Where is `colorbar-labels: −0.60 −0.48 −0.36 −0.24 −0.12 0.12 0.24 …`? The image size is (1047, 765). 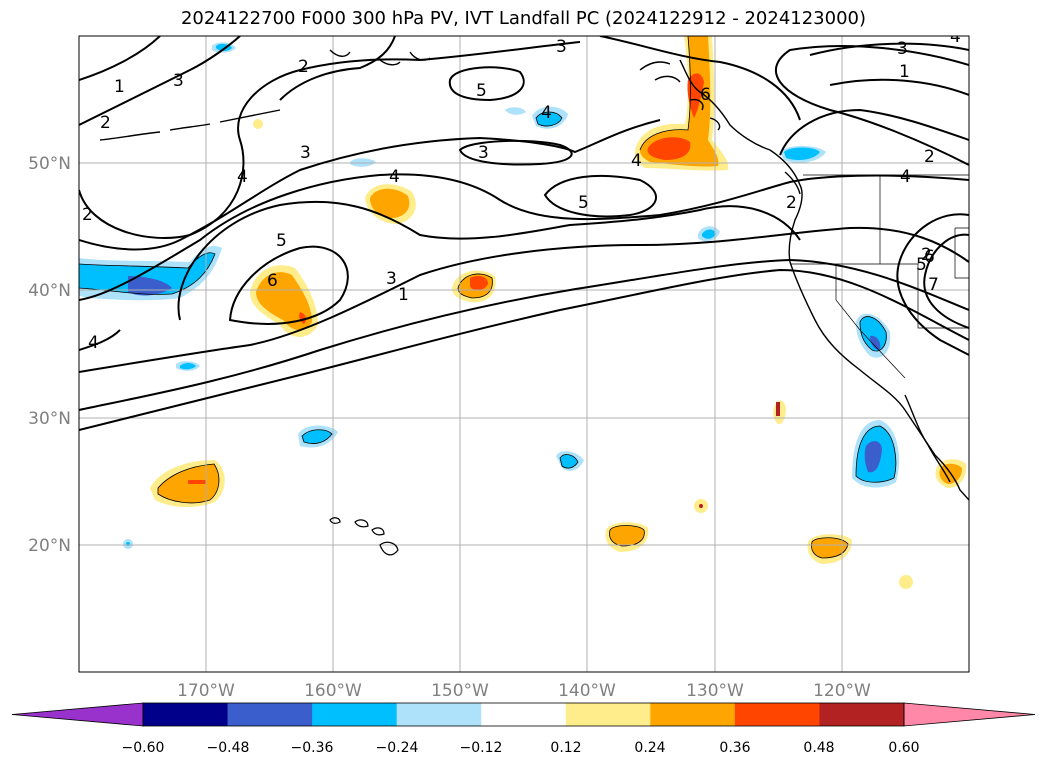
colorbar-labels: −0.60 −0.48 −0.36 −0.24 −0.12 0.12 0.24 … is located at coordinates (521, 748).